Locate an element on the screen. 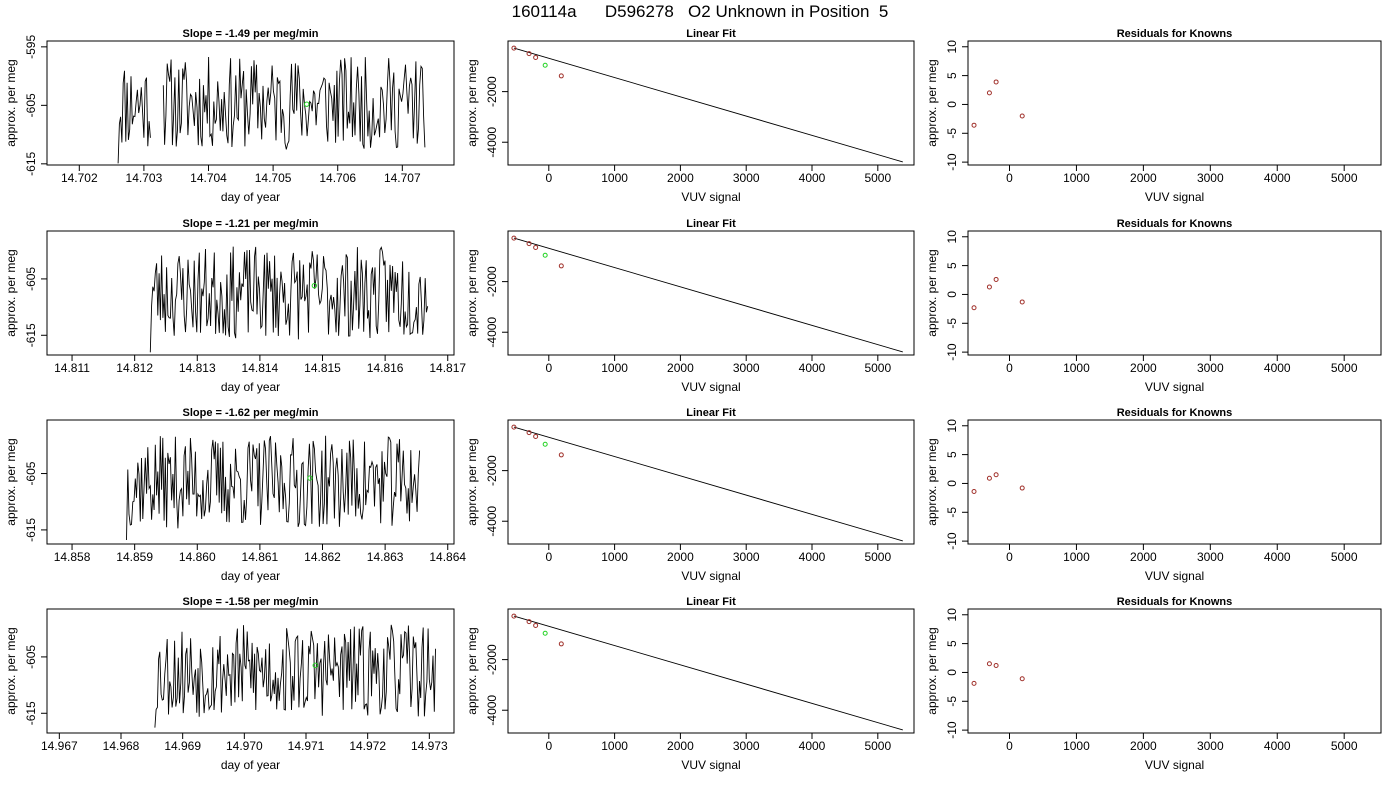 This screenshot has width=1400, height=800. figure-title: 160114a D596278 O2 Unknown in Position 5 is located at coordinates (700, 11).